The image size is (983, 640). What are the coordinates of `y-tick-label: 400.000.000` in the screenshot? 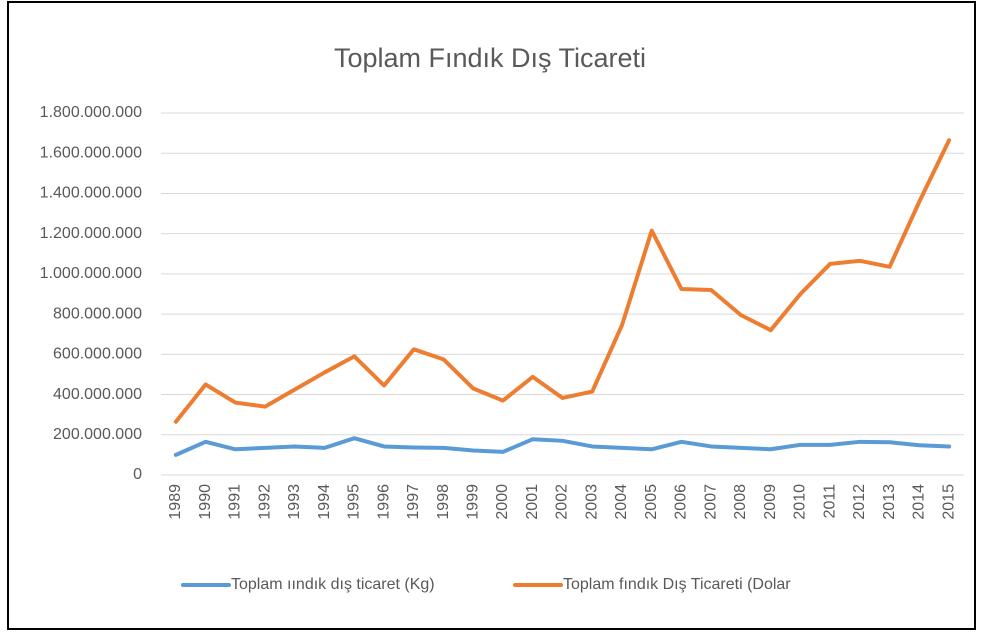 It's located at (97, 394).